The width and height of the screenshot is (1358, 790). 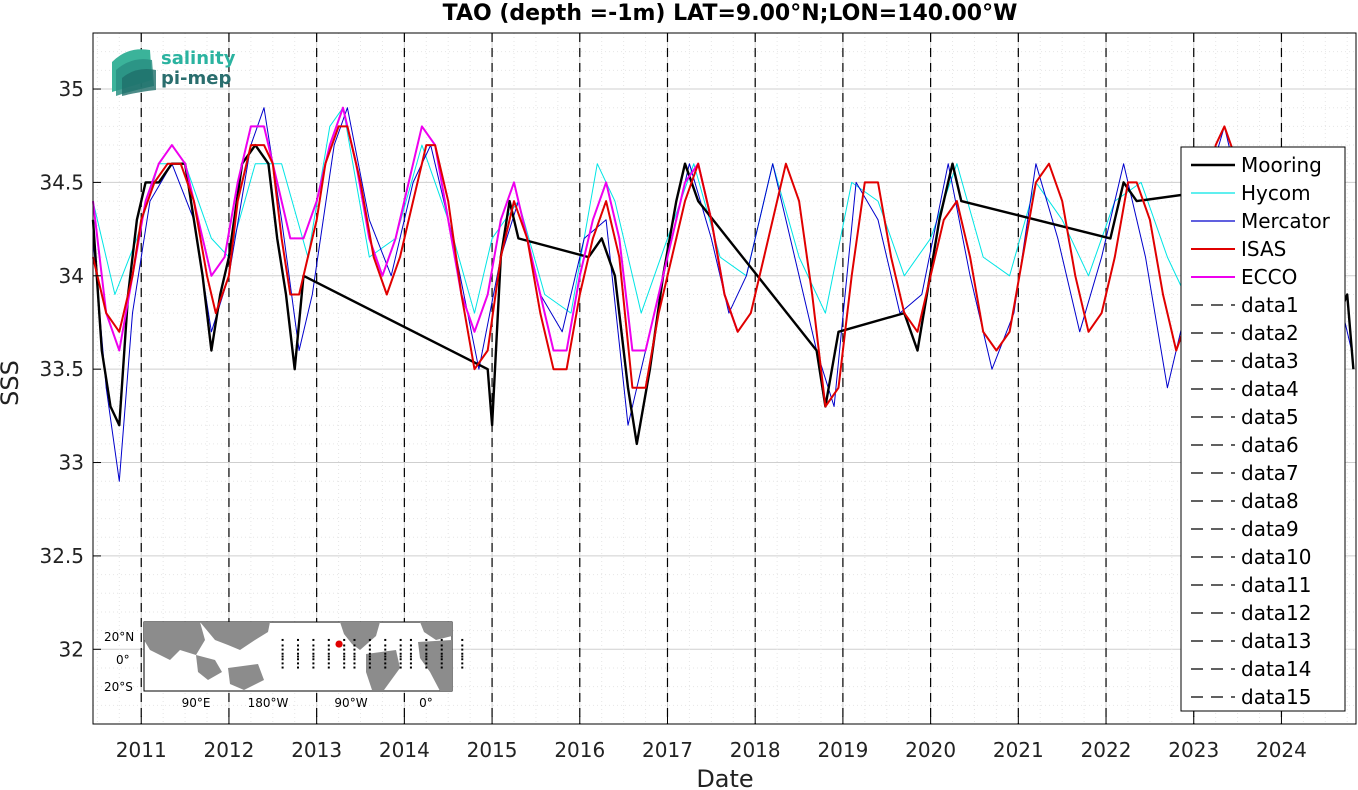 What do you see at coordinates (1276, 697) in the screenshot?
I see `legend-label-data15: data15` at bounding box center [1276, 697].